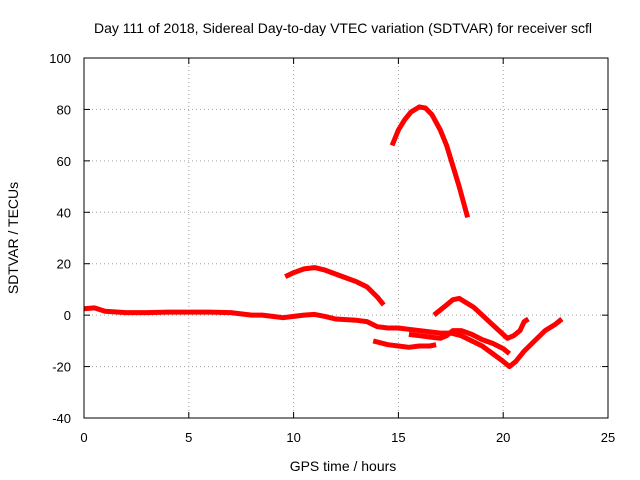 This screenshot has width=640, height=480. I want to click on y-tick-label: 80, so click(64, 109).